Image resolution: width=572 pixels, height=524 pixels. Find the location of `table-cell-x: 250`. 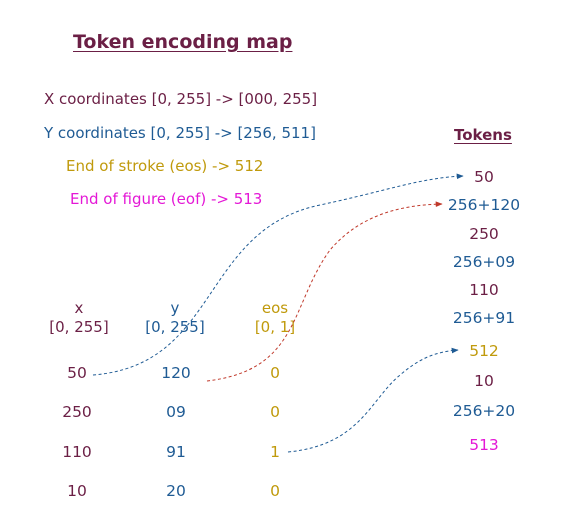

table-cell-x: 250 is located at coordinates (77, 412).